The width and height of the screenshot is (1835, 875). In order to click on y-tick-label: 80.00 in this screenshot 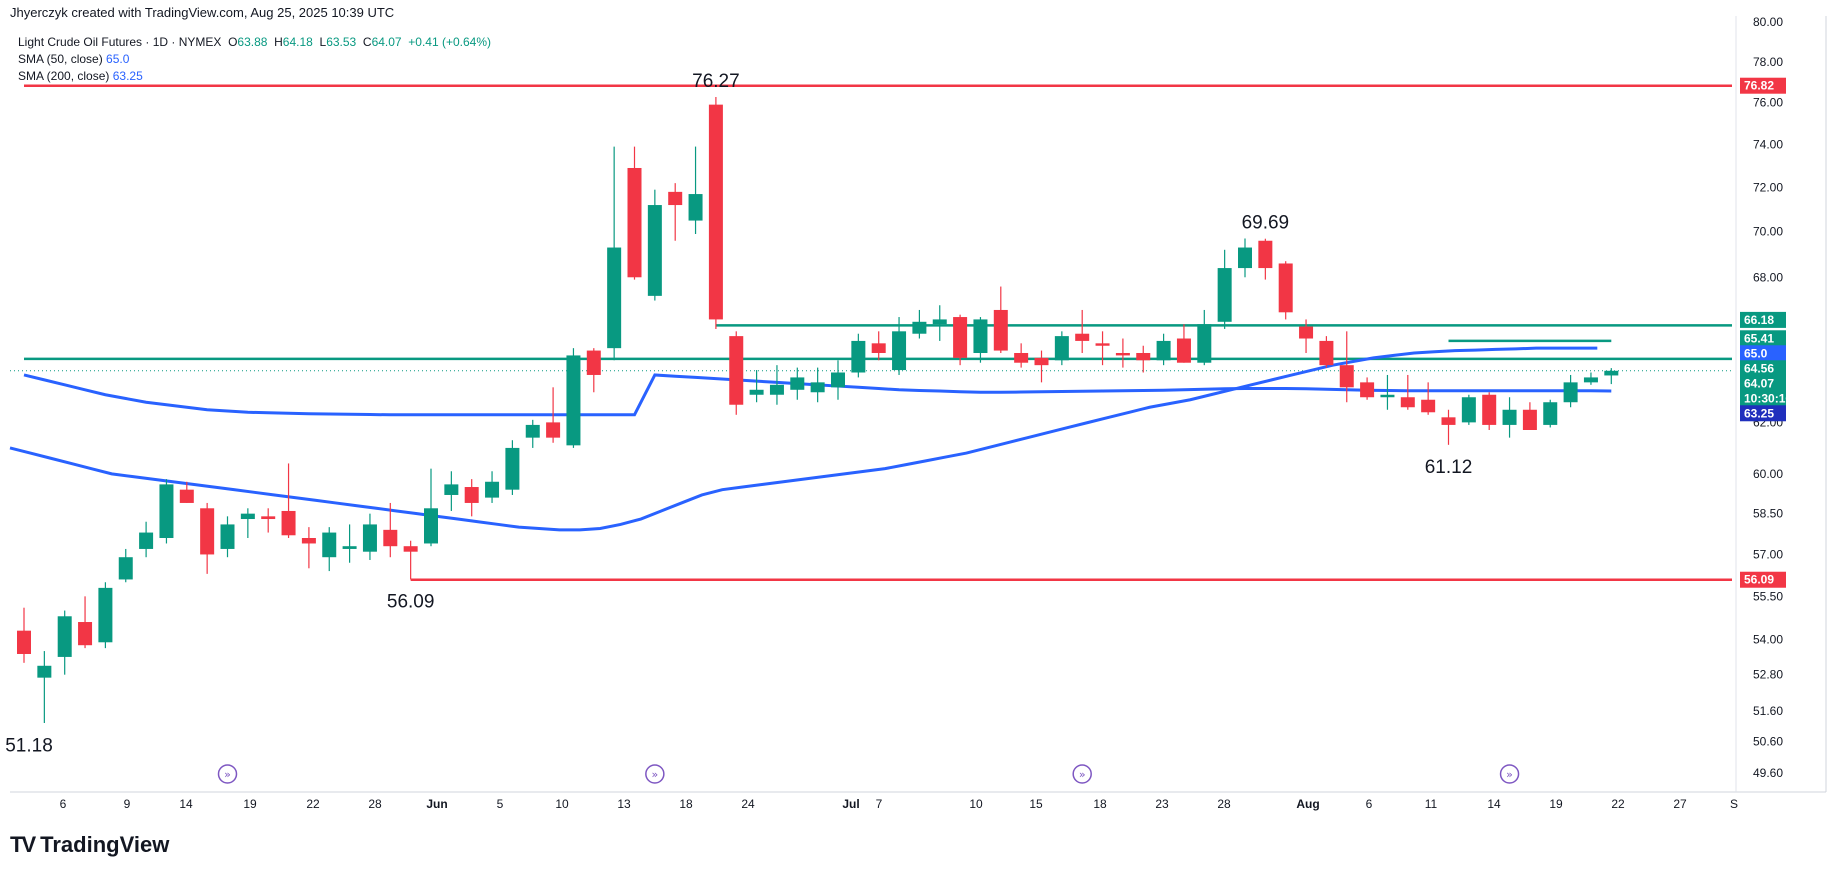, I will do `click(1768, 22)`.